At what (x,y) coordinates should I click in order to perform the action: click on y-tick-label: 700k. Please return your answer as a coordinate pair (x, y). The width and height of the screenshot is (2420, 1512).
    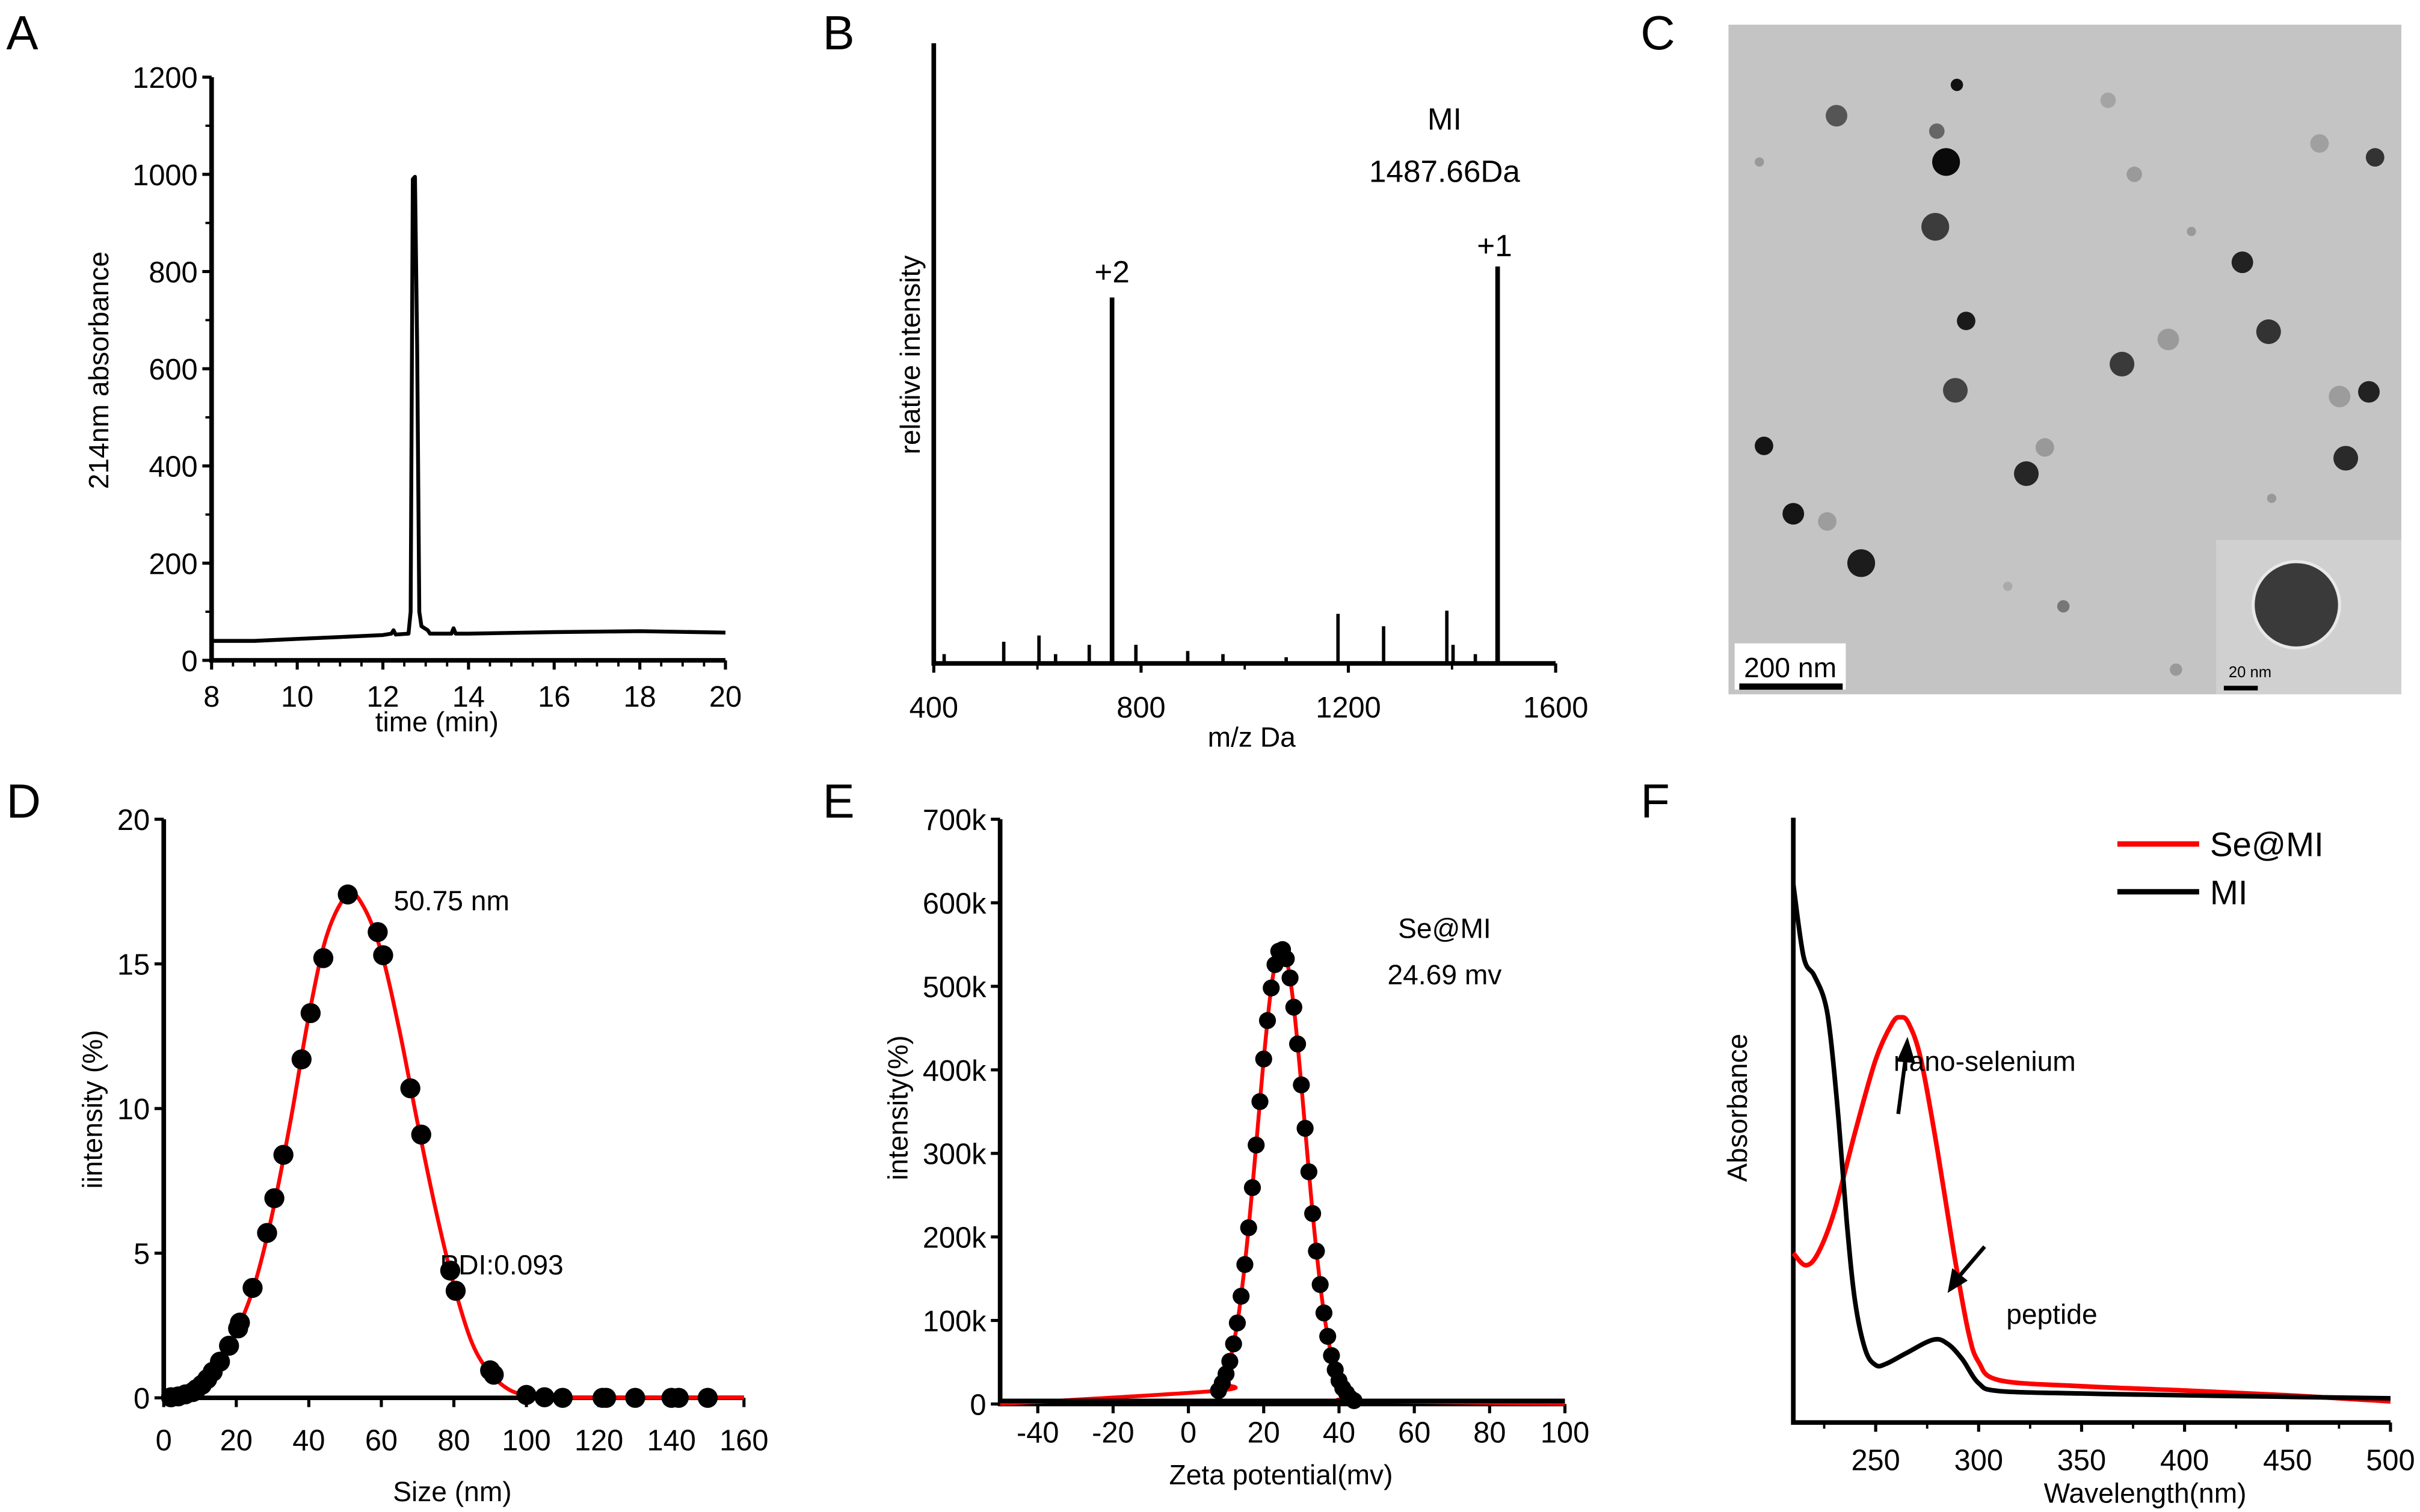
    Looking at the image, I should click on (955, 821).